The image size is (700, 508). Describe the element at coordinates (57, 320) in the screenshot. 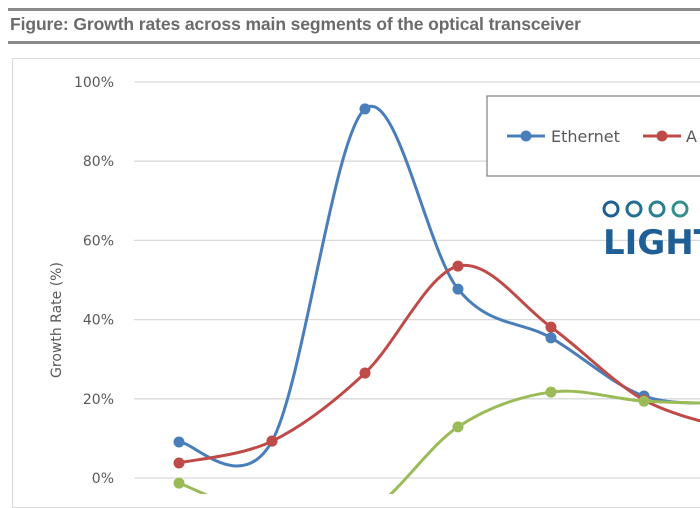

I see `y-axis-label: Growth Rate (%)` at that location.